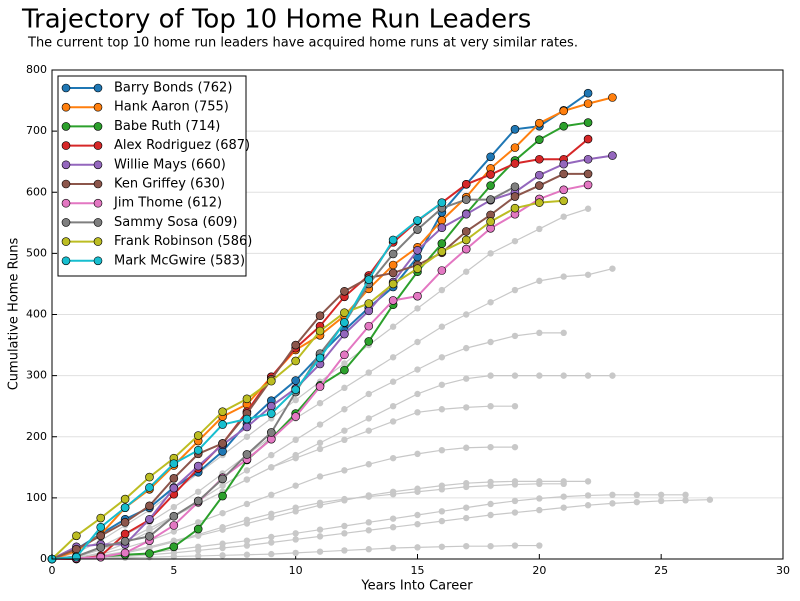 The height and width of the screenshot is (601, 800). Describe the element at coordinates (167, 126) in the screenshot. I see `legend-label: Babe Ruth (714)` at that location.